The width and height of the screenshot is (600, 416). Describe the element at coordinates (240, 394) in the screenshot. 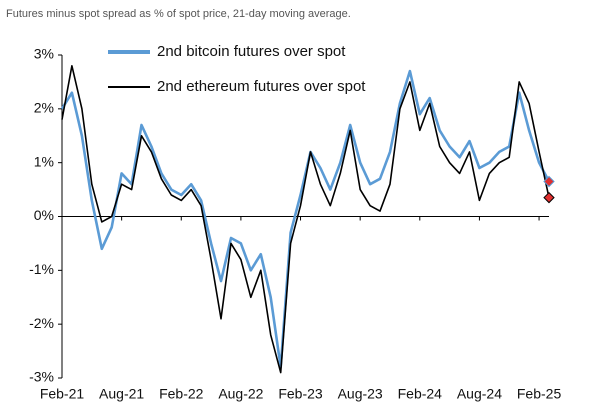

I see `x-tick-label: Aug-22` at that location.